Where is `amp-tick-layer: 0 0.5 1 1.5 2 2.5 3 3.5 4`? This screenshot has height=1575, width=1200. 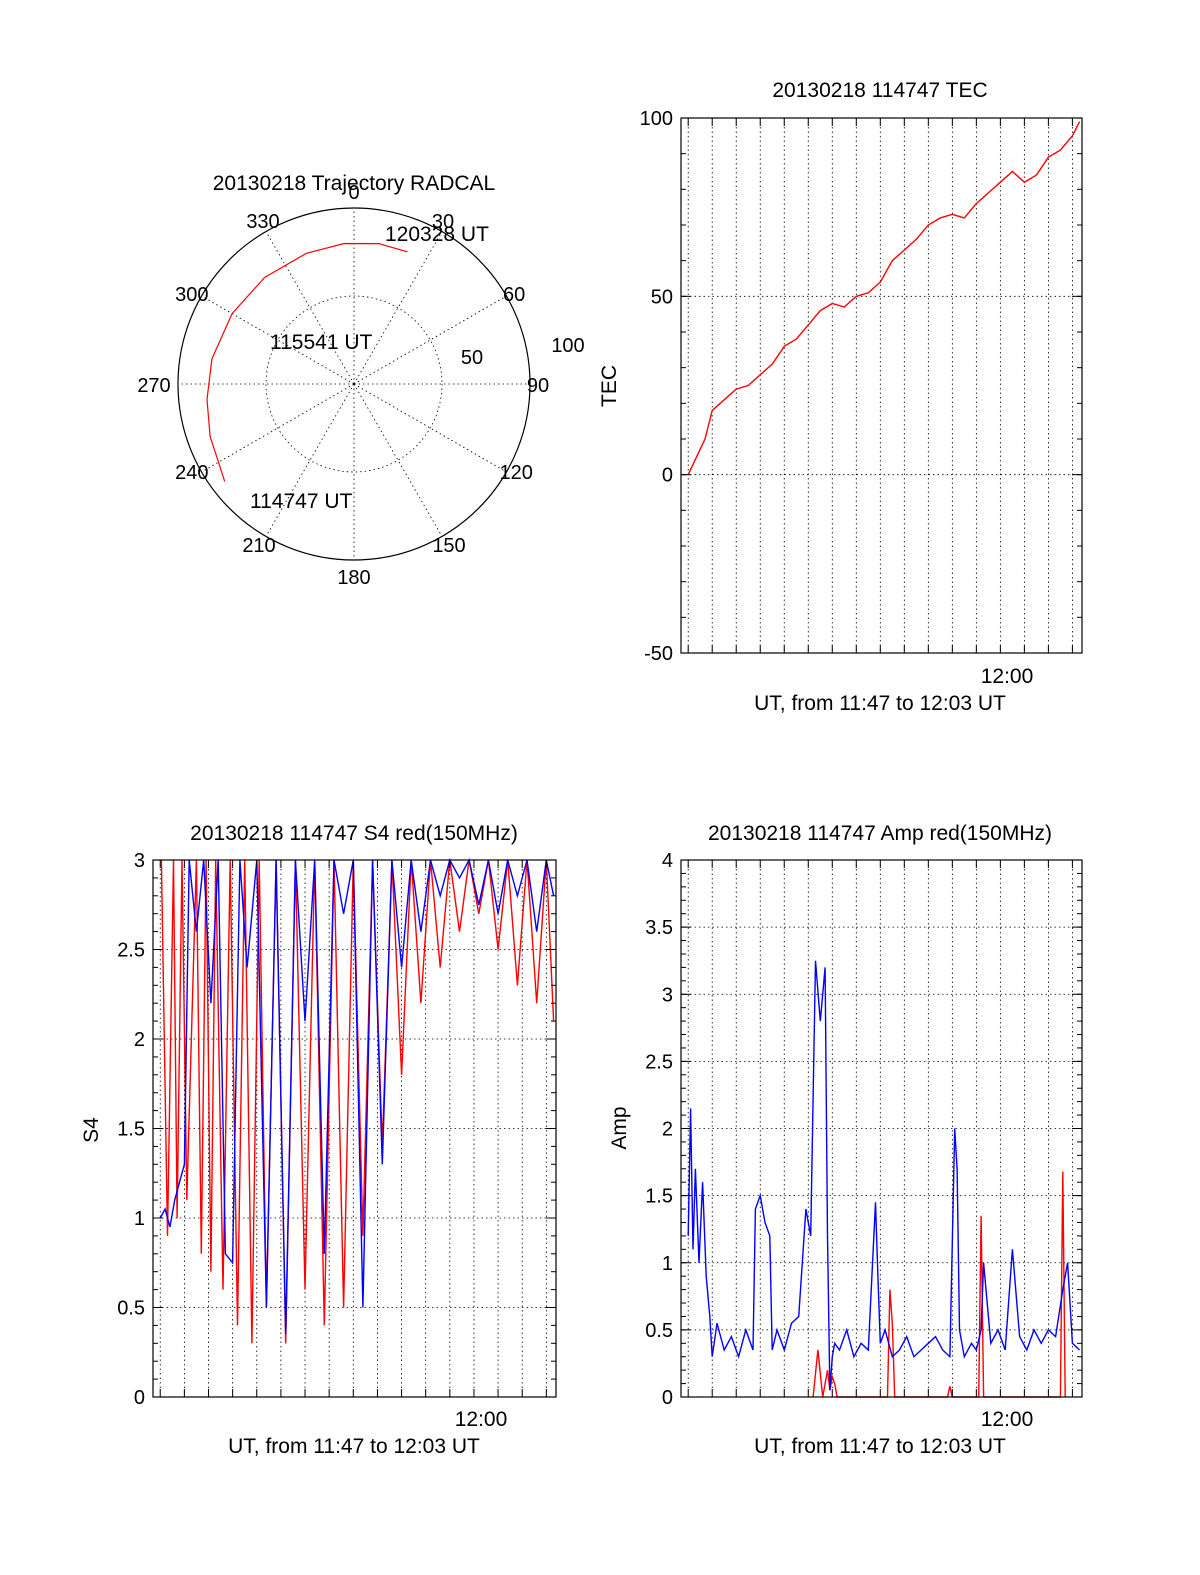 amp-tick-layer: 0 0.5 1 1.5 2 2.5 3 3.5 4 is located at coordinates (863, 1129).